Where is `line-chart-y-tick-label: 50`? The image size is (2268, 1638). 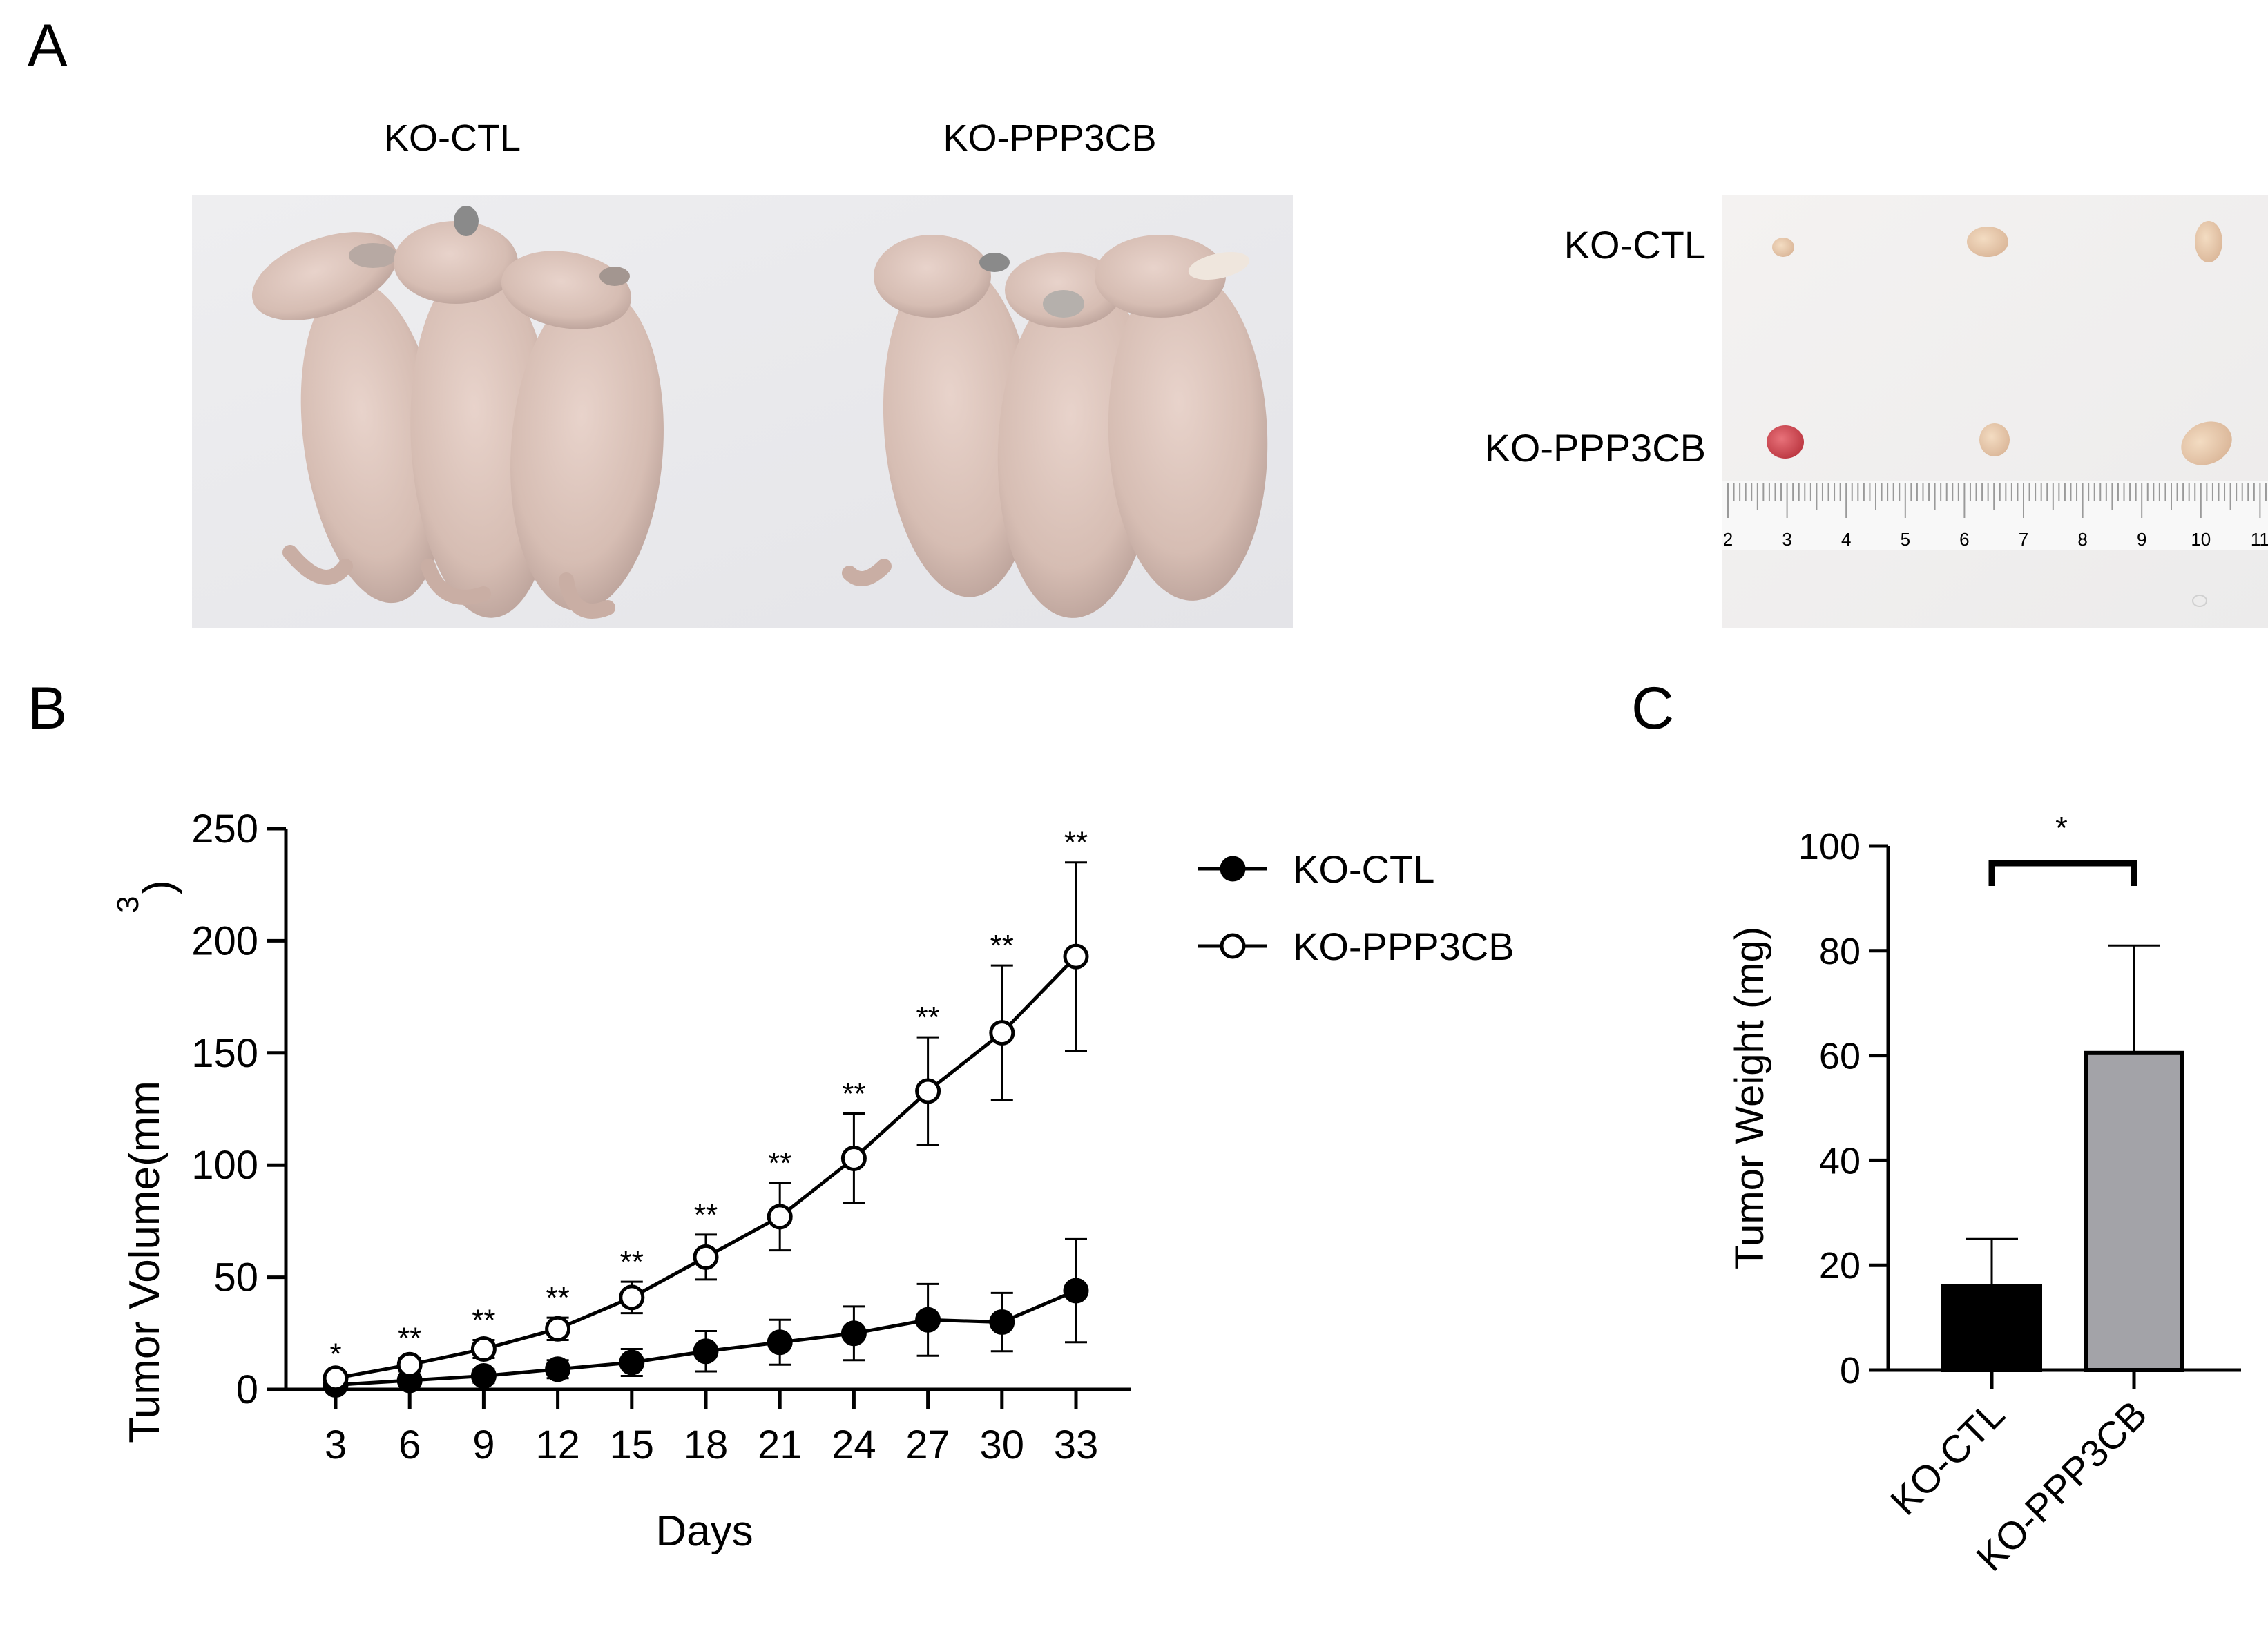
line-chart-y-tick-label: 50 is located at coordinates (236, 1277).